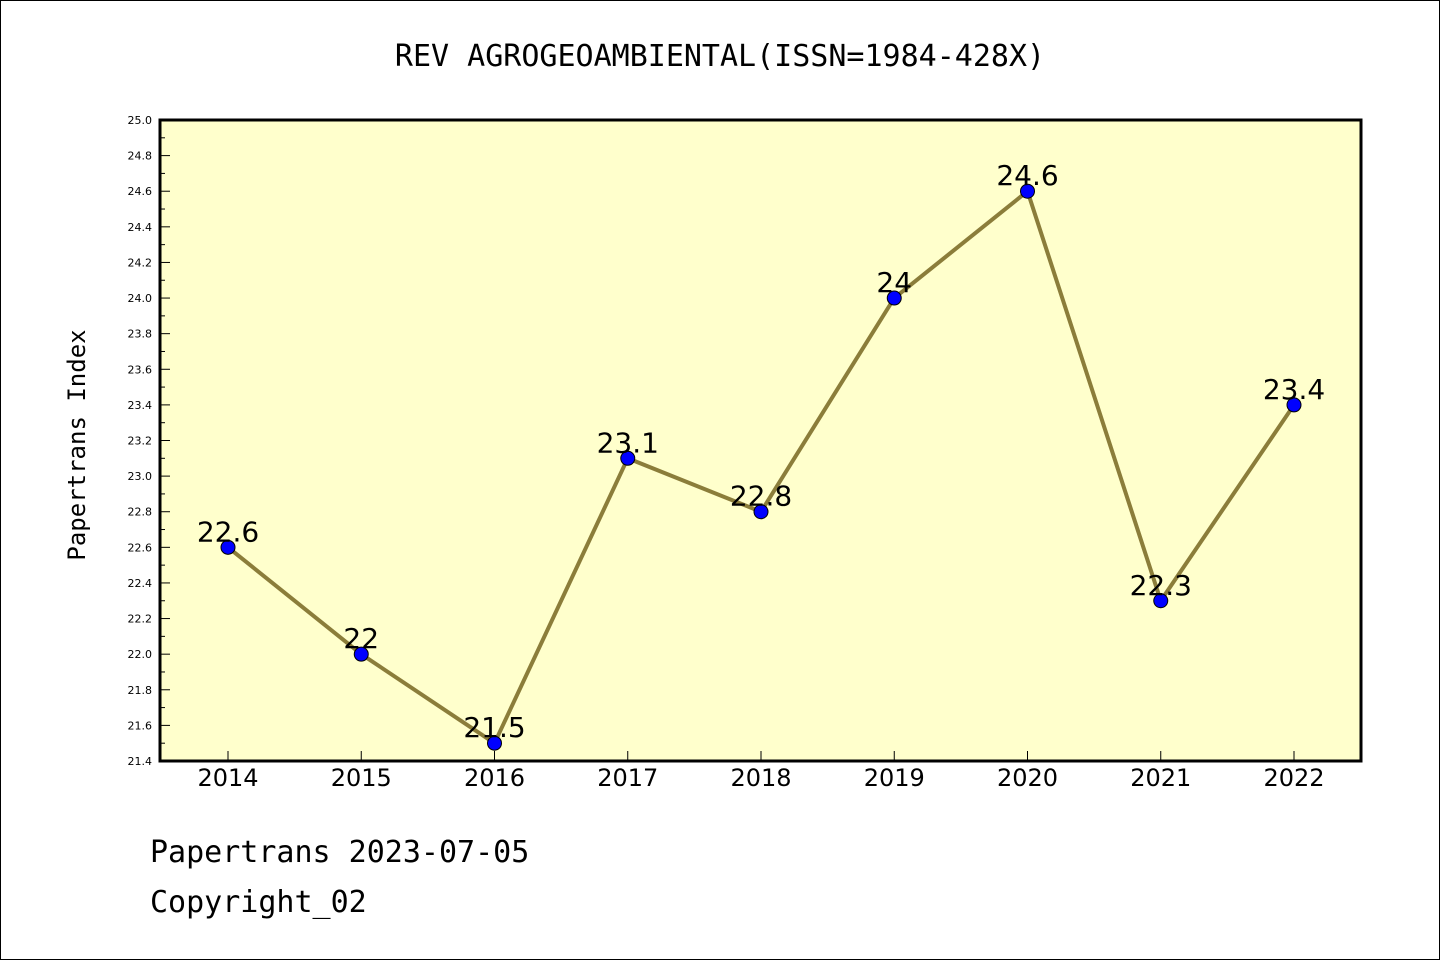 Image resolution: width=1440 pixels, height=960 pixels. Describe the element at coordinates (140, 156) in the screenshot. I see `y-tick-label: 24.8` at that location.